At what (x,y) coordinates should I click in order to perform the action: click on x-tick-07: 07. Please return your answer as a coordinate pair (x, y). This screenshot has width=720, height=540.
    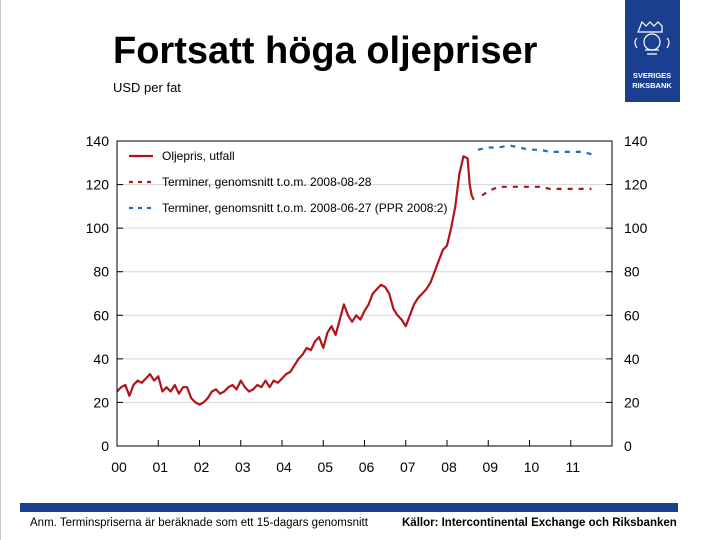
    Looking at the image, I should click on (408, 467).